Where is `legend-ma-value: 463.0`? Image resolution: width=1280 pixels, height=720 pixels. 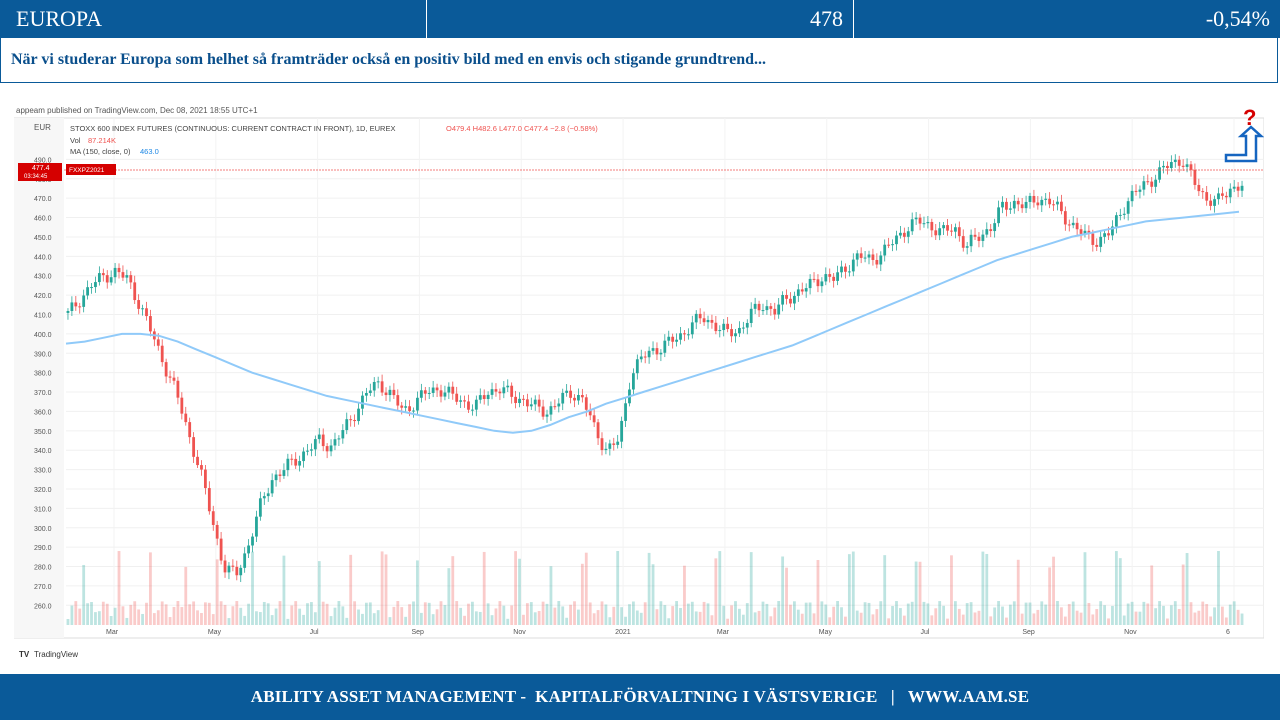 legend-ma-value: 463.0 is located at coordinates (149, 151).